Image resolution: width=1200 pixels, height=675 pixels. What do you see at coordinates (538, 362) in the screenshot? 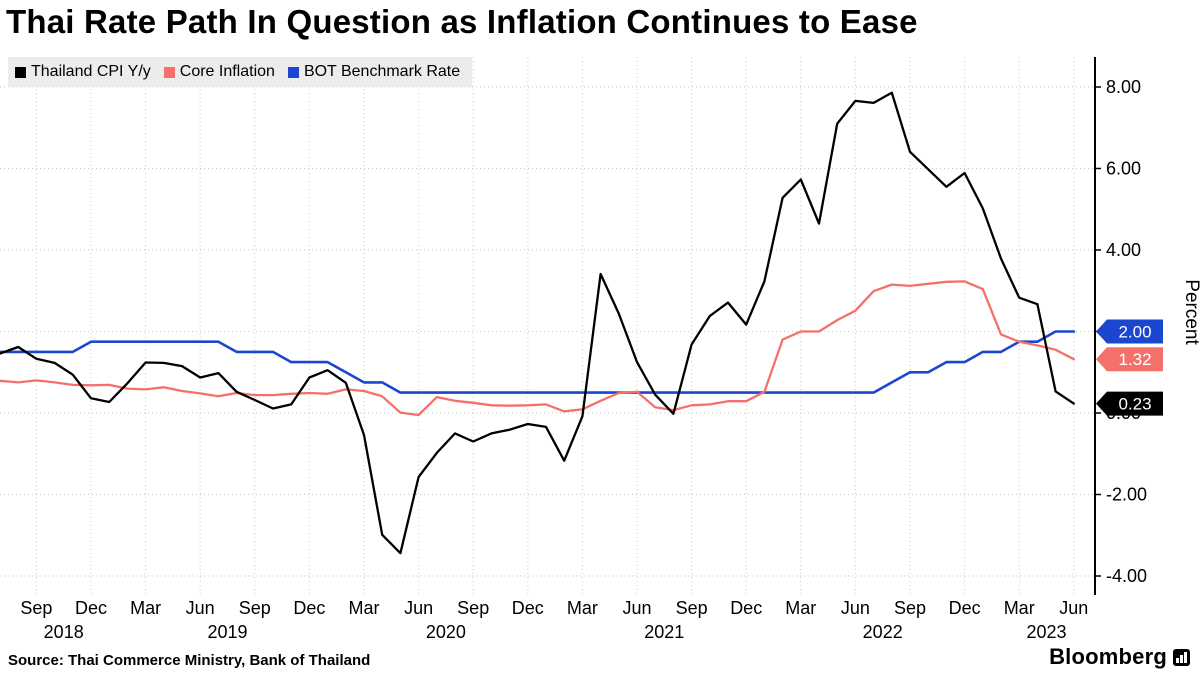
I see `series-line-bot-benchmark-rate` at bounding box center [538, 362].